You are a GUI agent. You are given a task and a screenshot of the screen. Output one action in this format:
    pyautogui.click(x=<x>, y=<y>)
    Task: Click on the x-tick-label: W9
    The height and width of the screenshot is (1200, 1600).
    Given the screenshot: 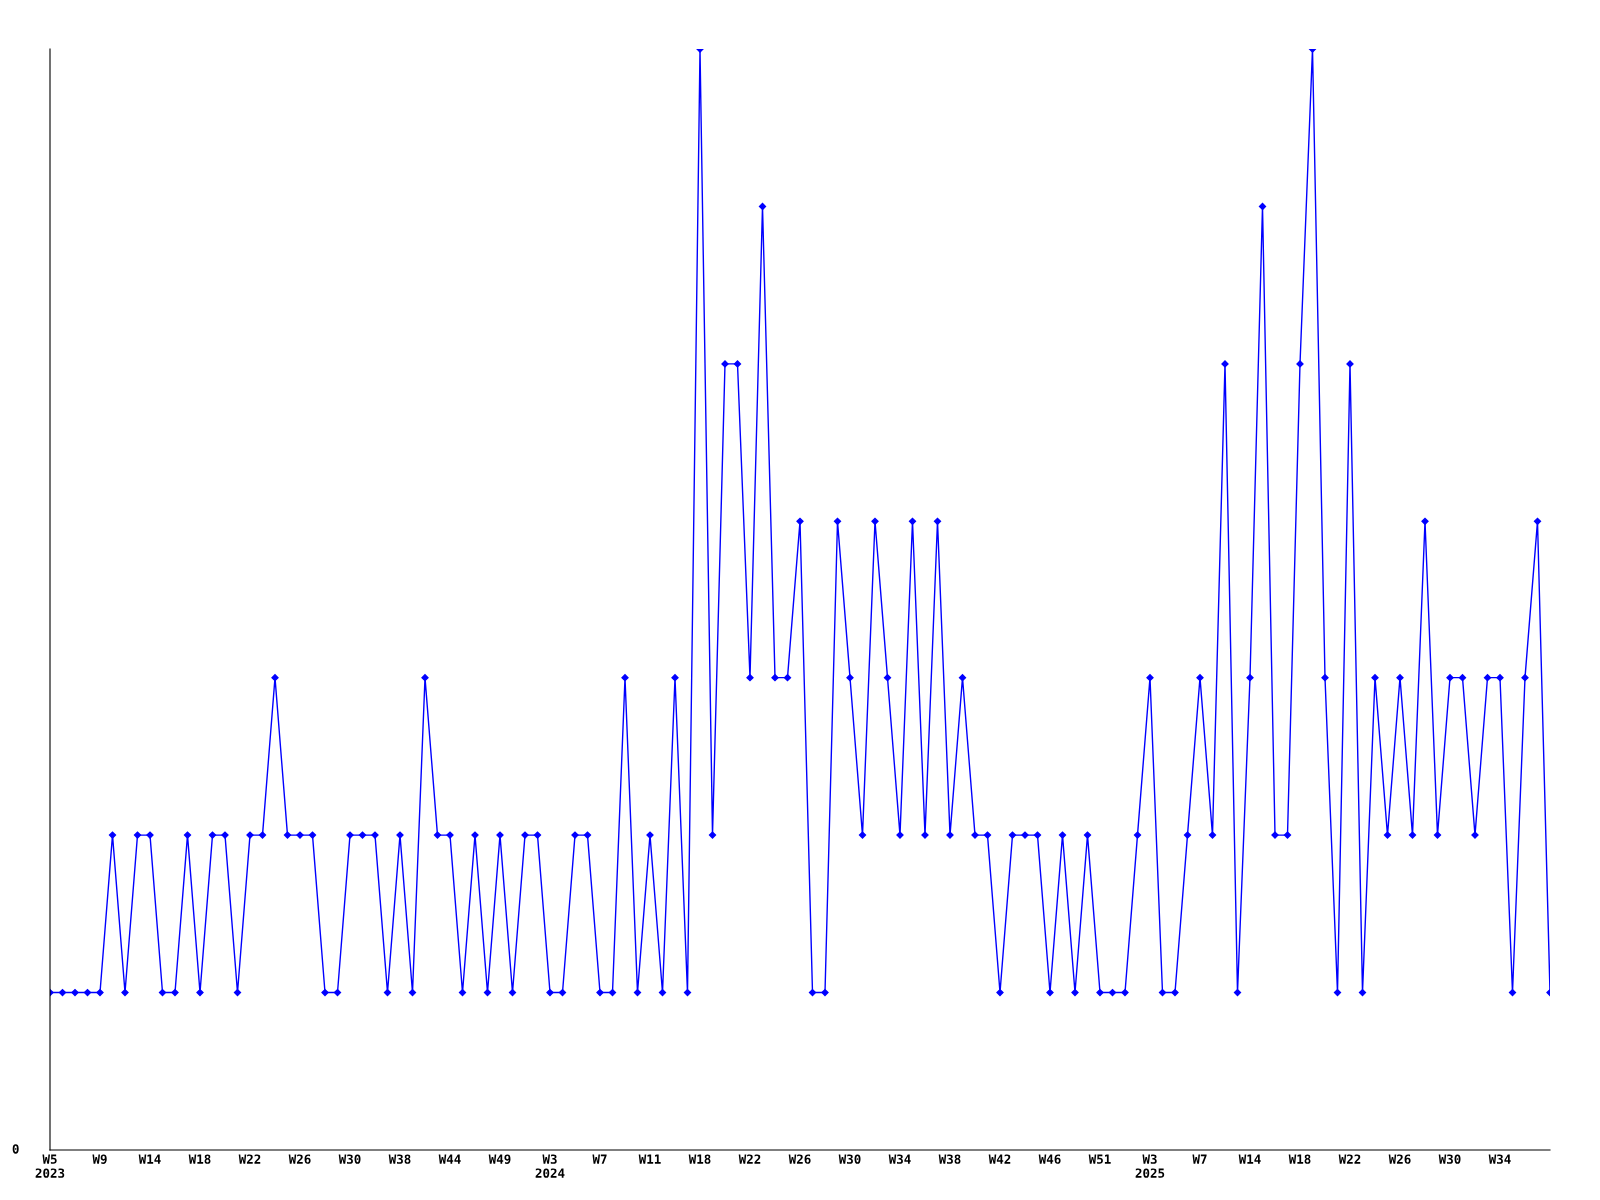 What is the action you would take?
    pyautogui.click(x=99, y=1159)
    